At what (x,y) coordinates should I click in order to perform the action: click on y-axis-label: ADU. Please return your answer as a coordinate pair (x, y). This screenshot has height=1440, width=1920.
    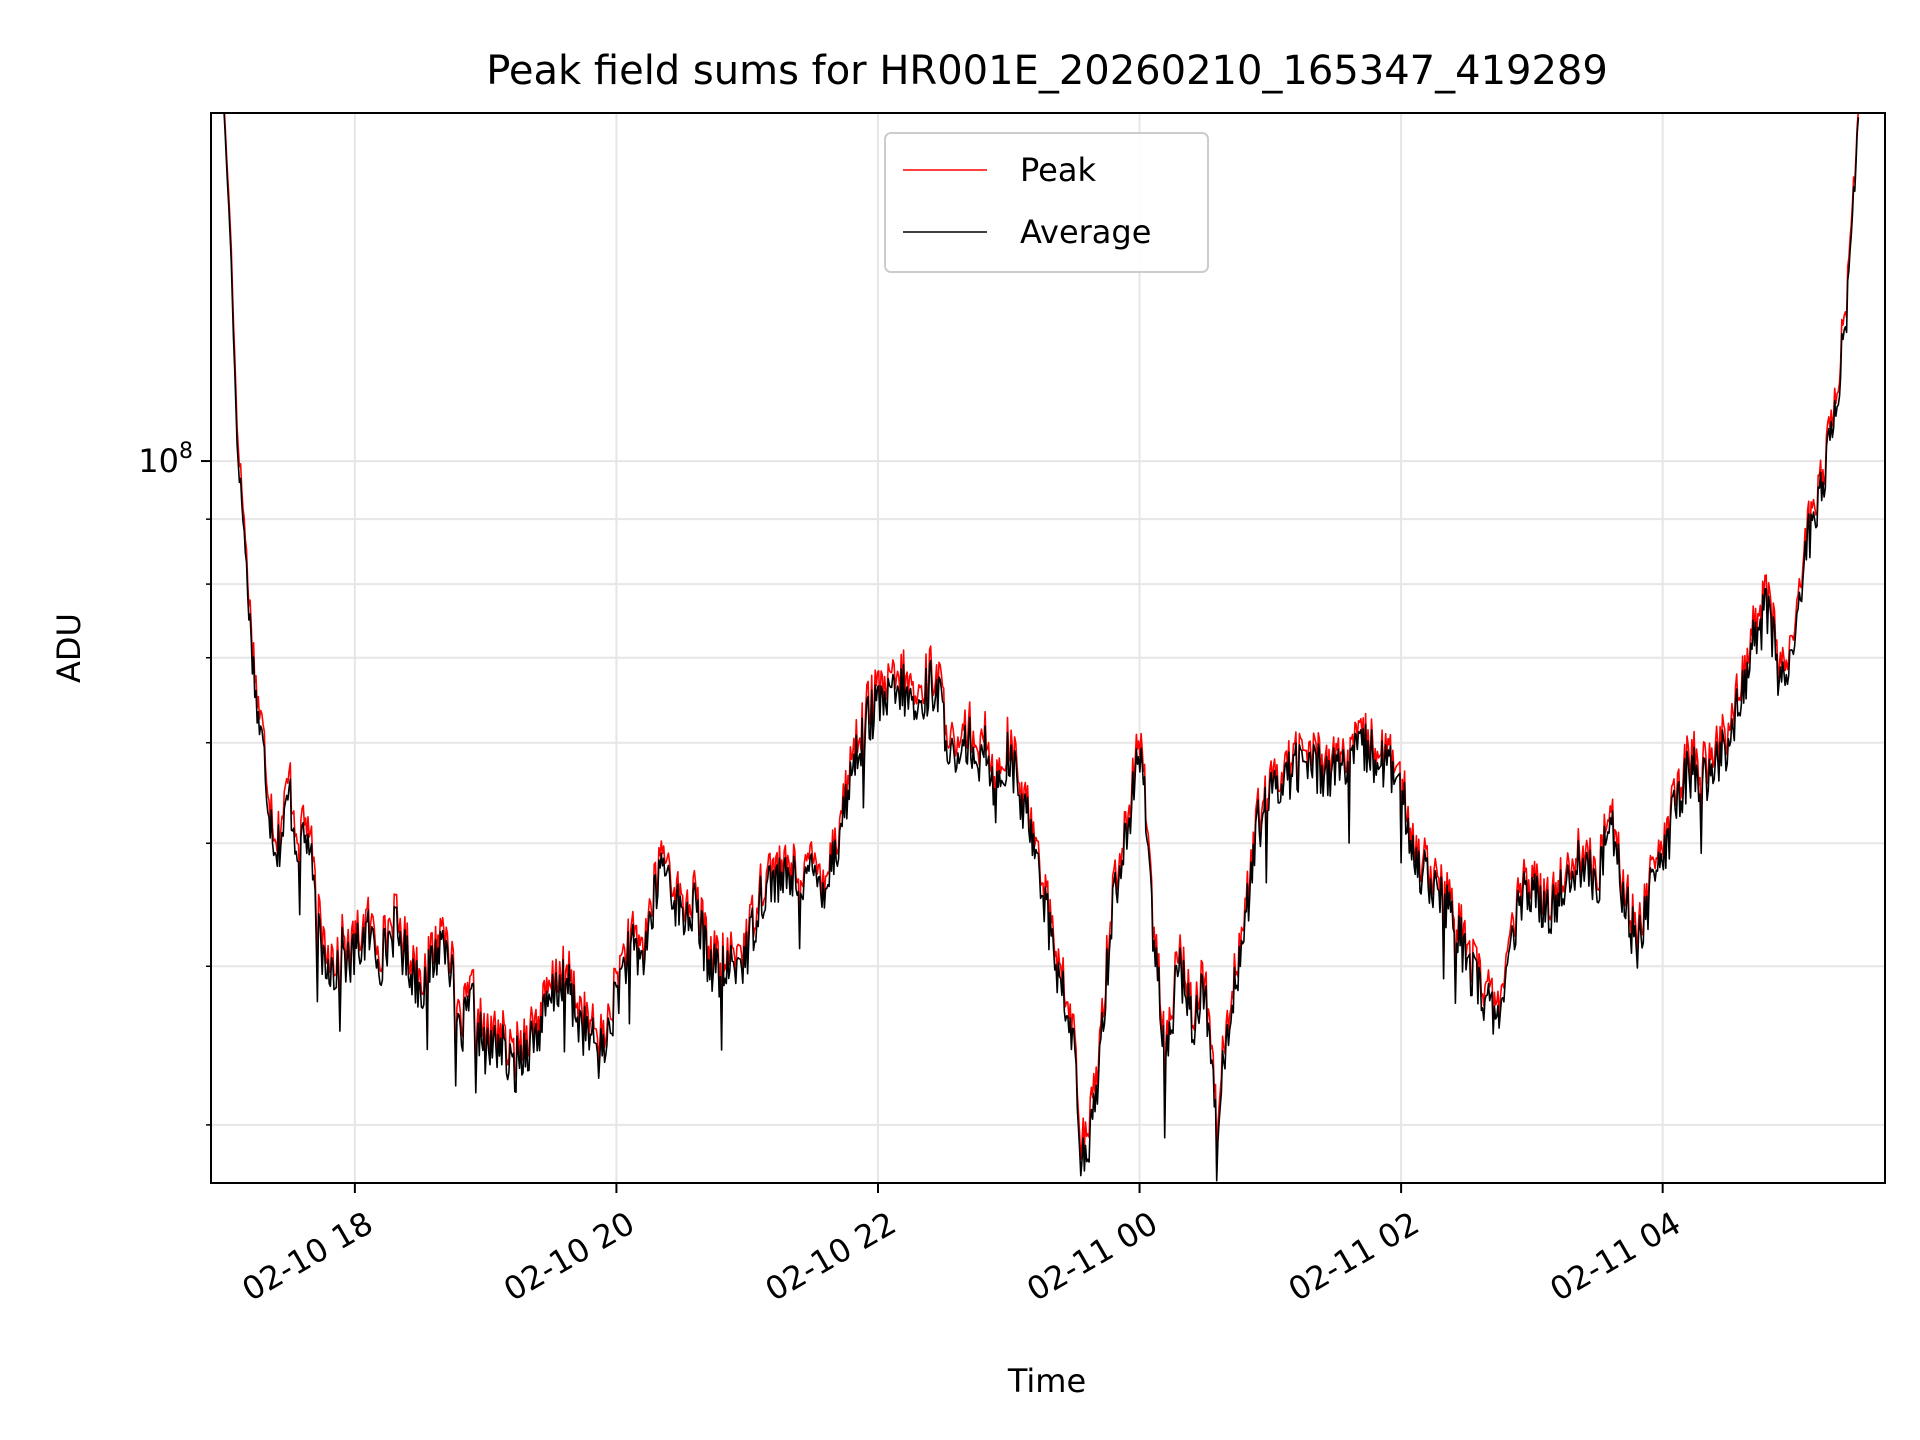
    Looking at the image, I should click on (69, 648).